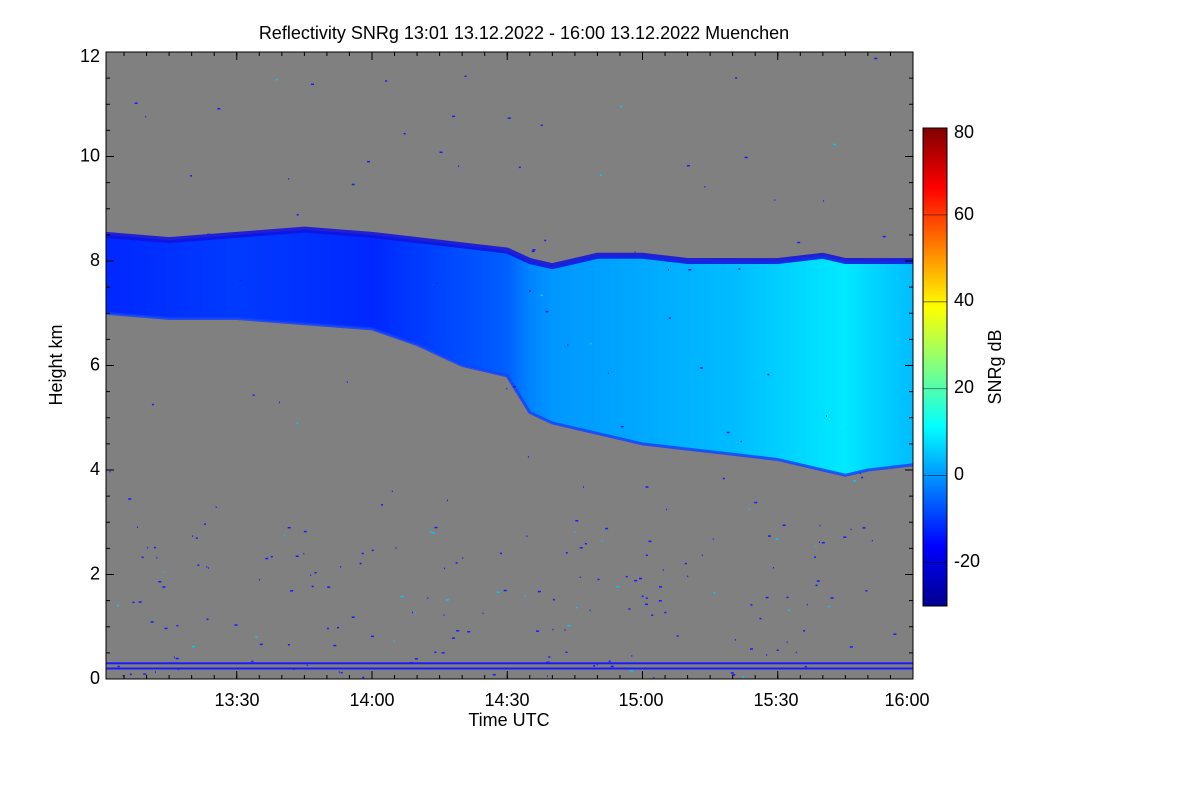  I want to click on x-tick-label: 16:00, so click(906, 700).